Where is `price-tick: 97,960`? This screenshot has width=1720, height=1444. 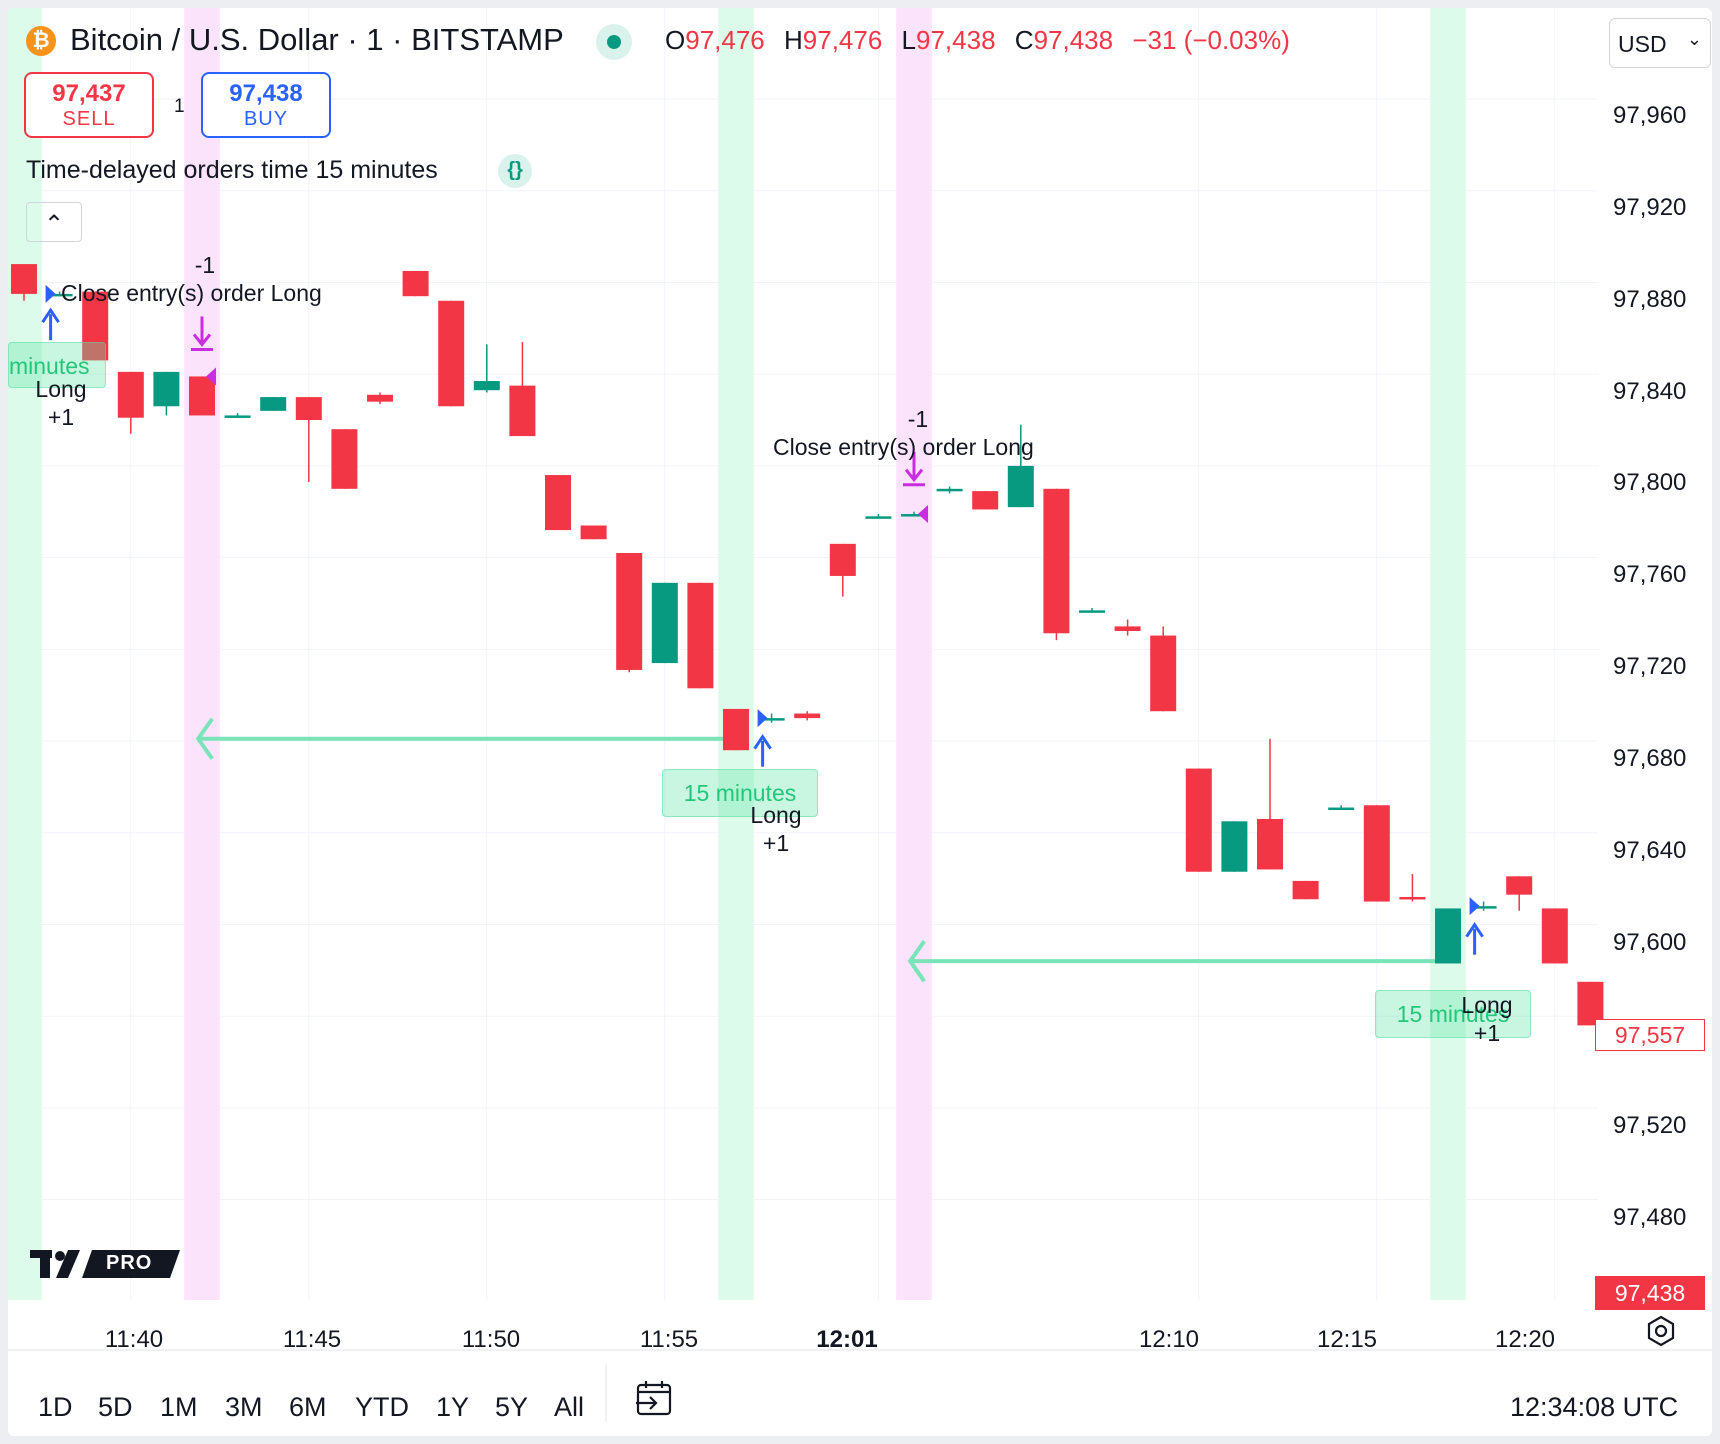
price-tick: 97,960 is located at coordinates (1650, 115).